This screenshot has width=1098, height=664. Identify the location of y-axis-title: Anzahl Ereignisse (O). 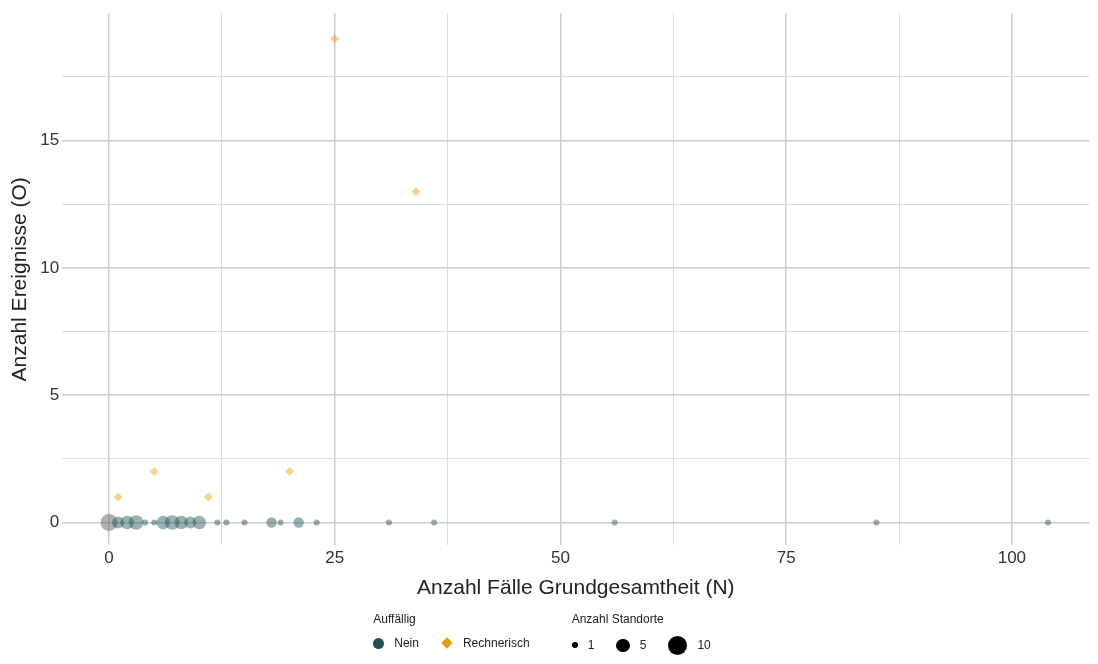
(19, 279).